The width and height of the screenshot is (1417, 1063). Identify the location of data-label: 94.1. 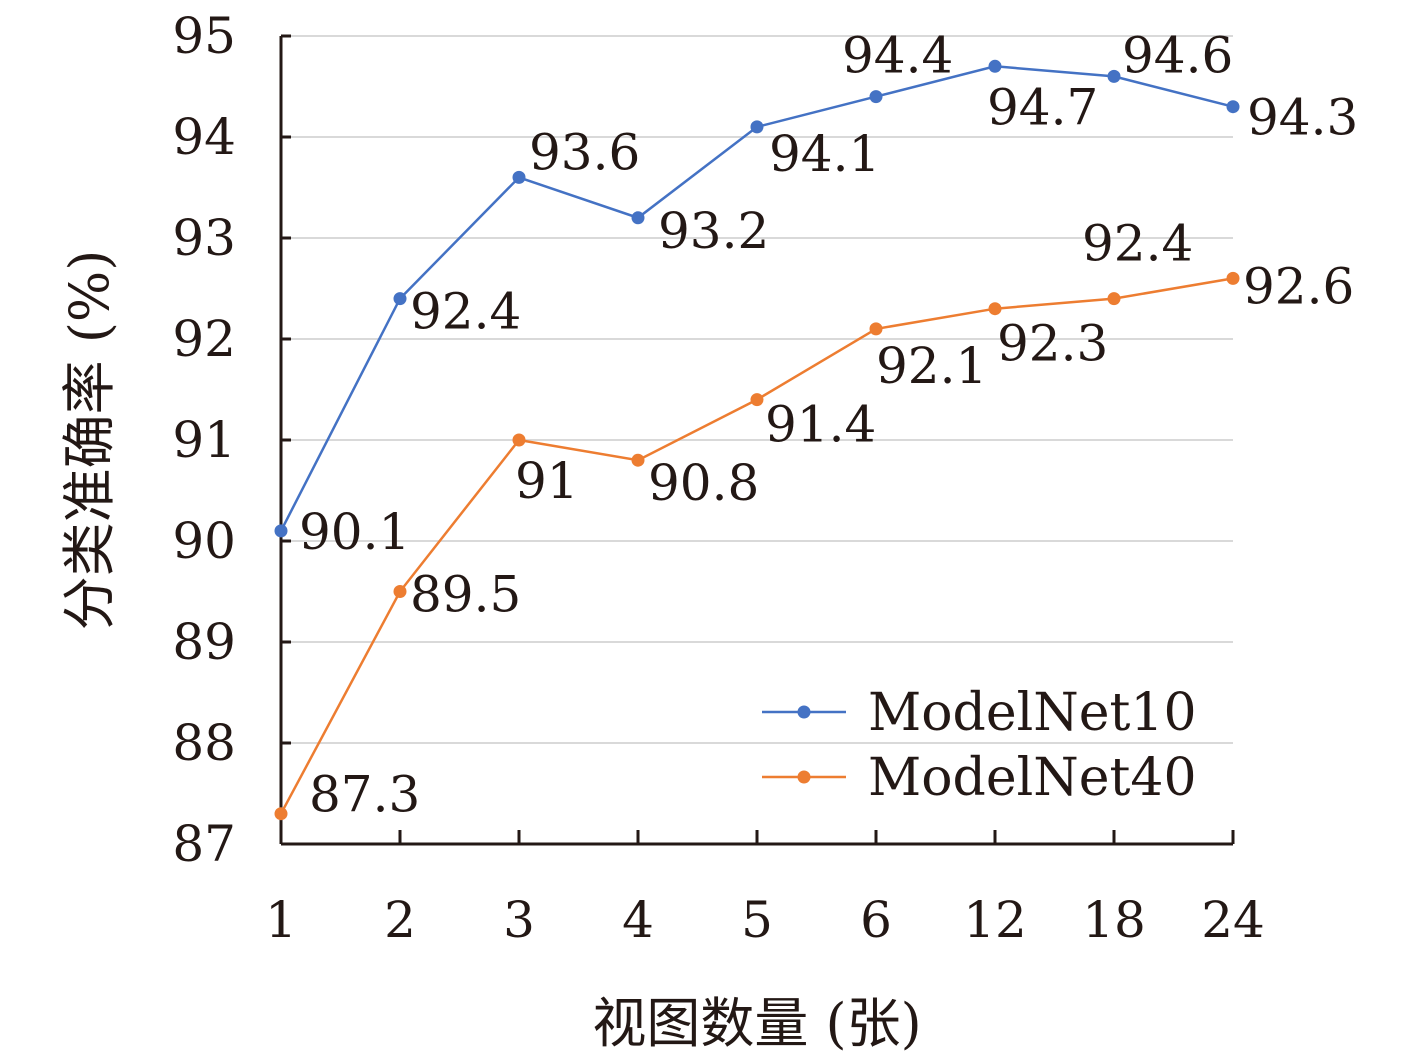
(824, 154).